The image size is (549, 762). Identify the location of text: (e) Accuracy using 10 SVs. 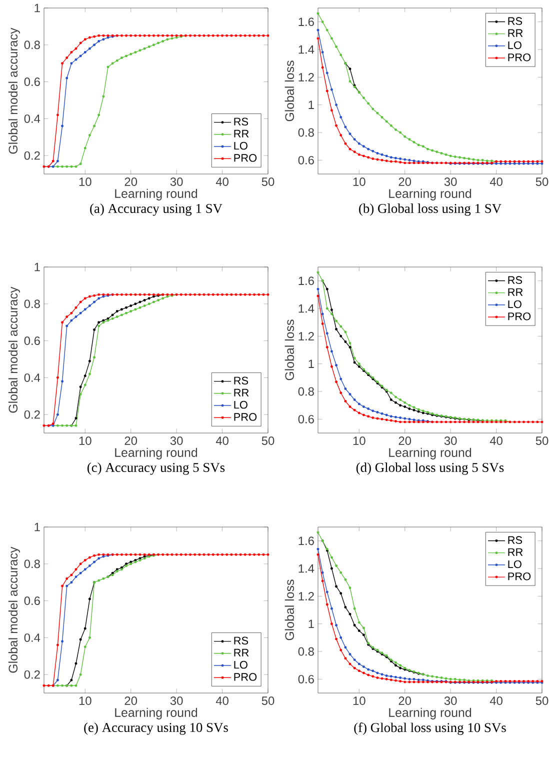
(156, 728).